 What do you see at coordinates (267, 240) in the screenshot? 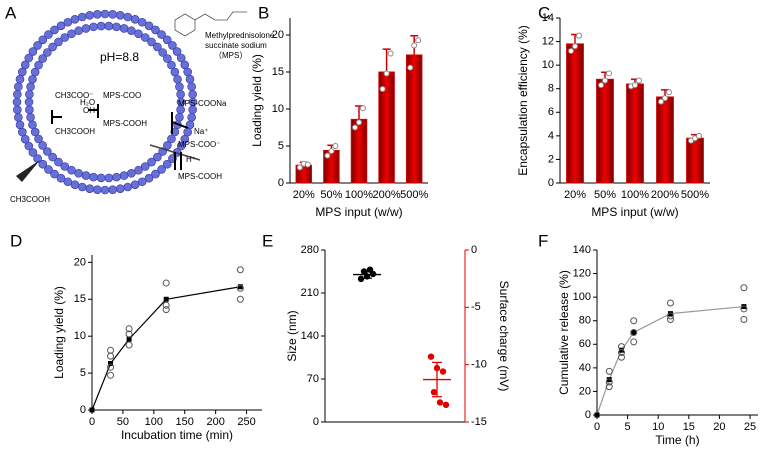
I see `panel-letter: E` at bounding box center [267, 240].